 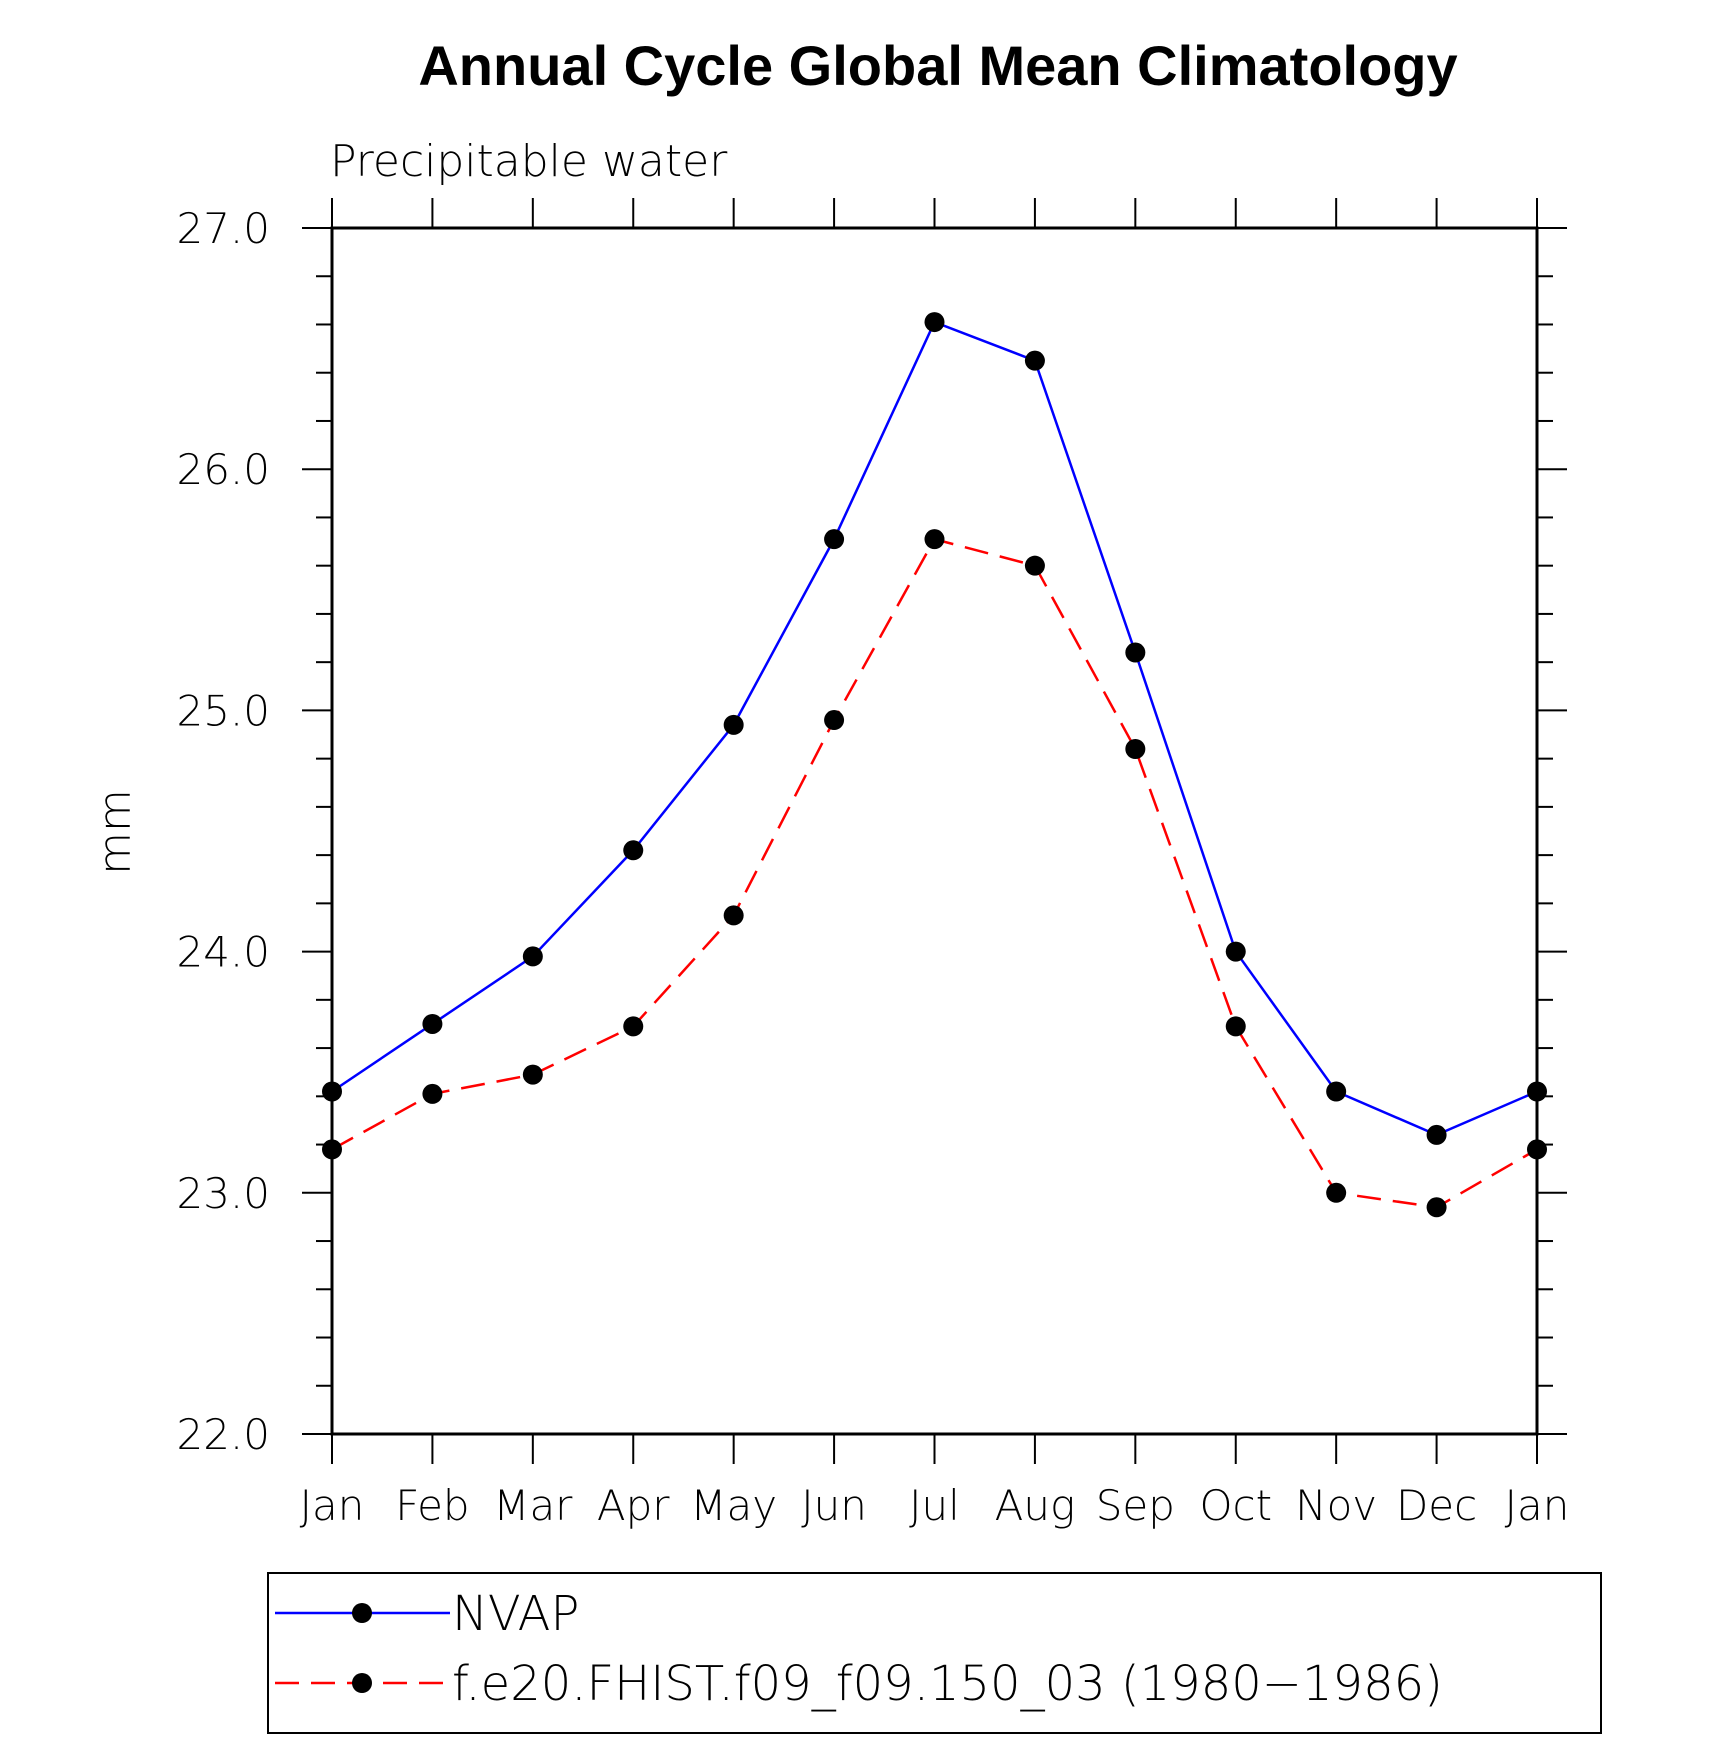 What do you see at coordinates (934, 1505) in the screenshot?
I see `x-tick-label: Jul` at bounding box center [934, 1505].